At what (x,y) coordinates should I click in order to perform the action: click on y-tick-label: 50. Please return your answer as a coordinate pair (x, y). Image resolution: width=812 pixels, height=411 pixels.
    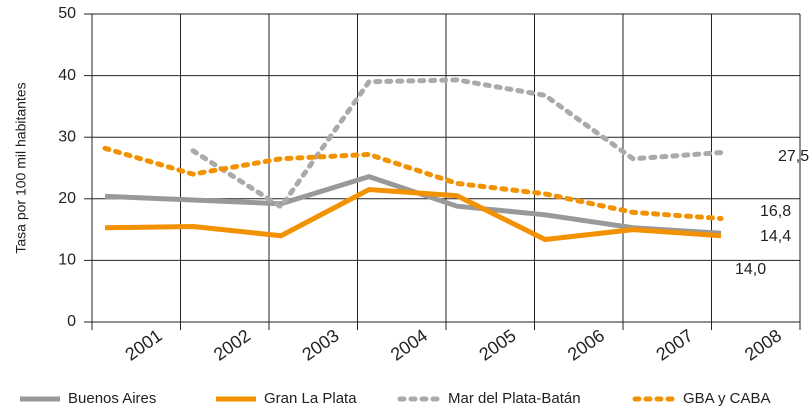
    Looking at the image, I should click on (67, 13).